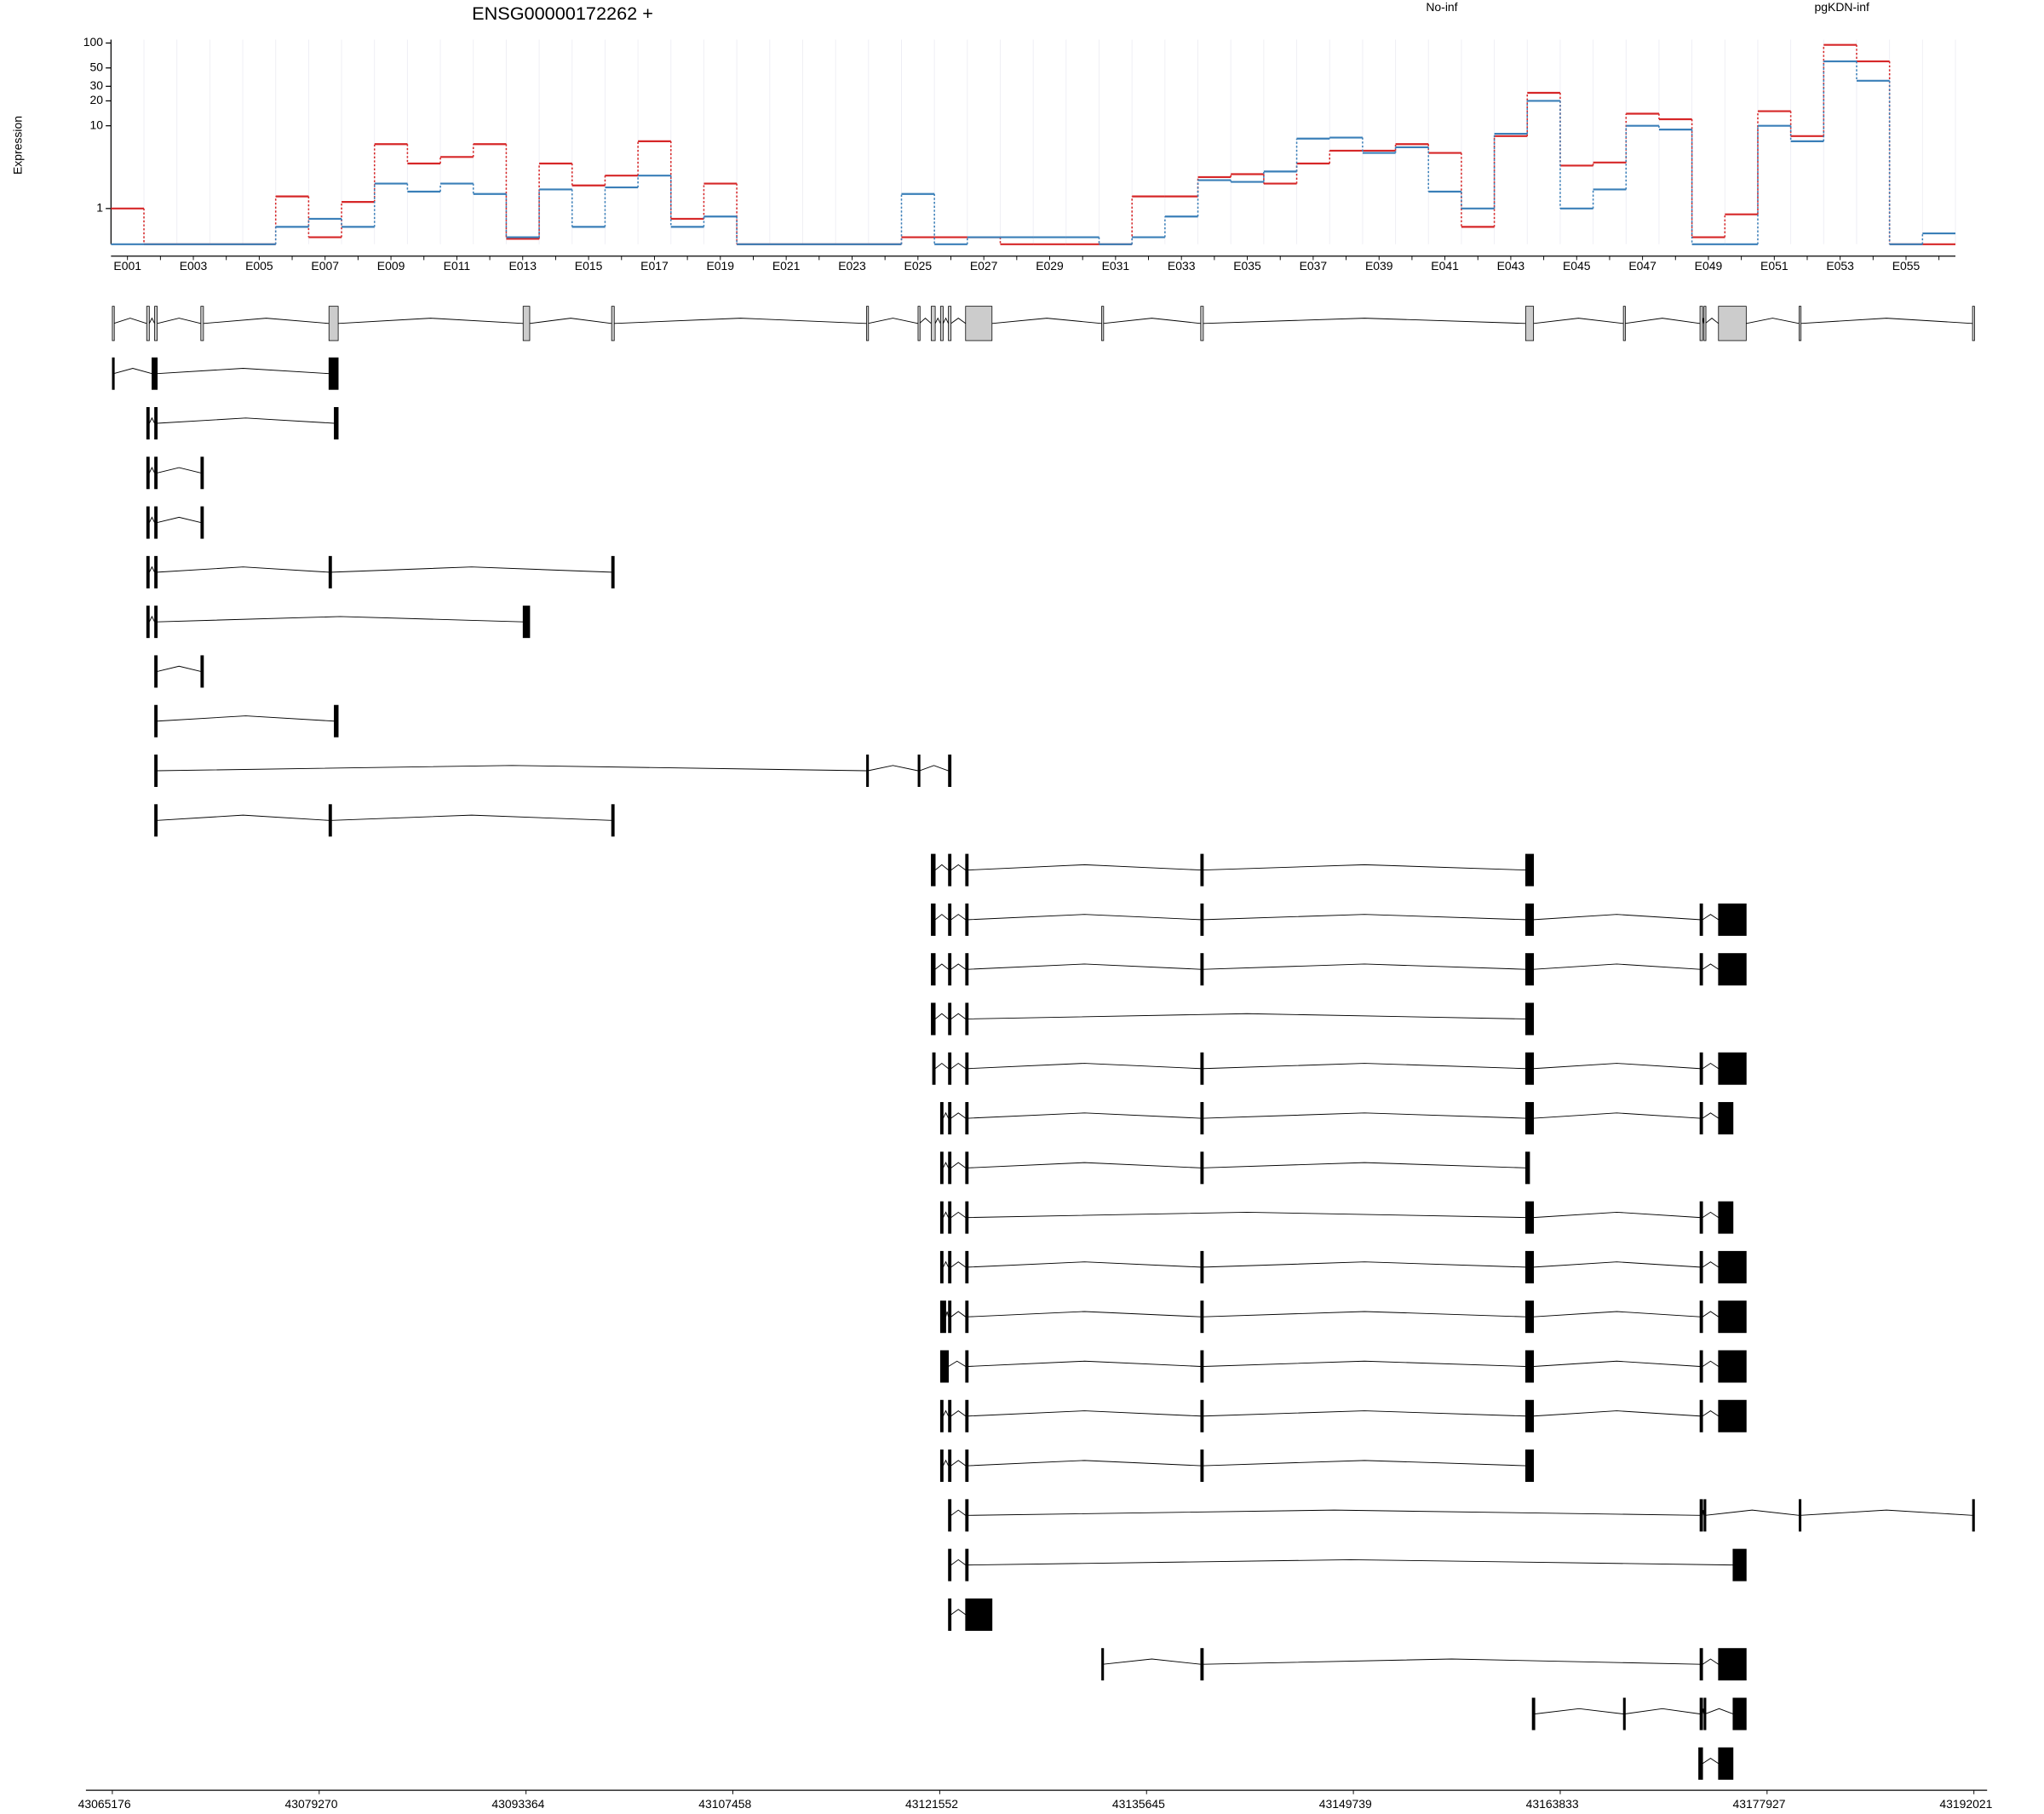  I want to click on x-tick-label: E005, so click(259, 266).